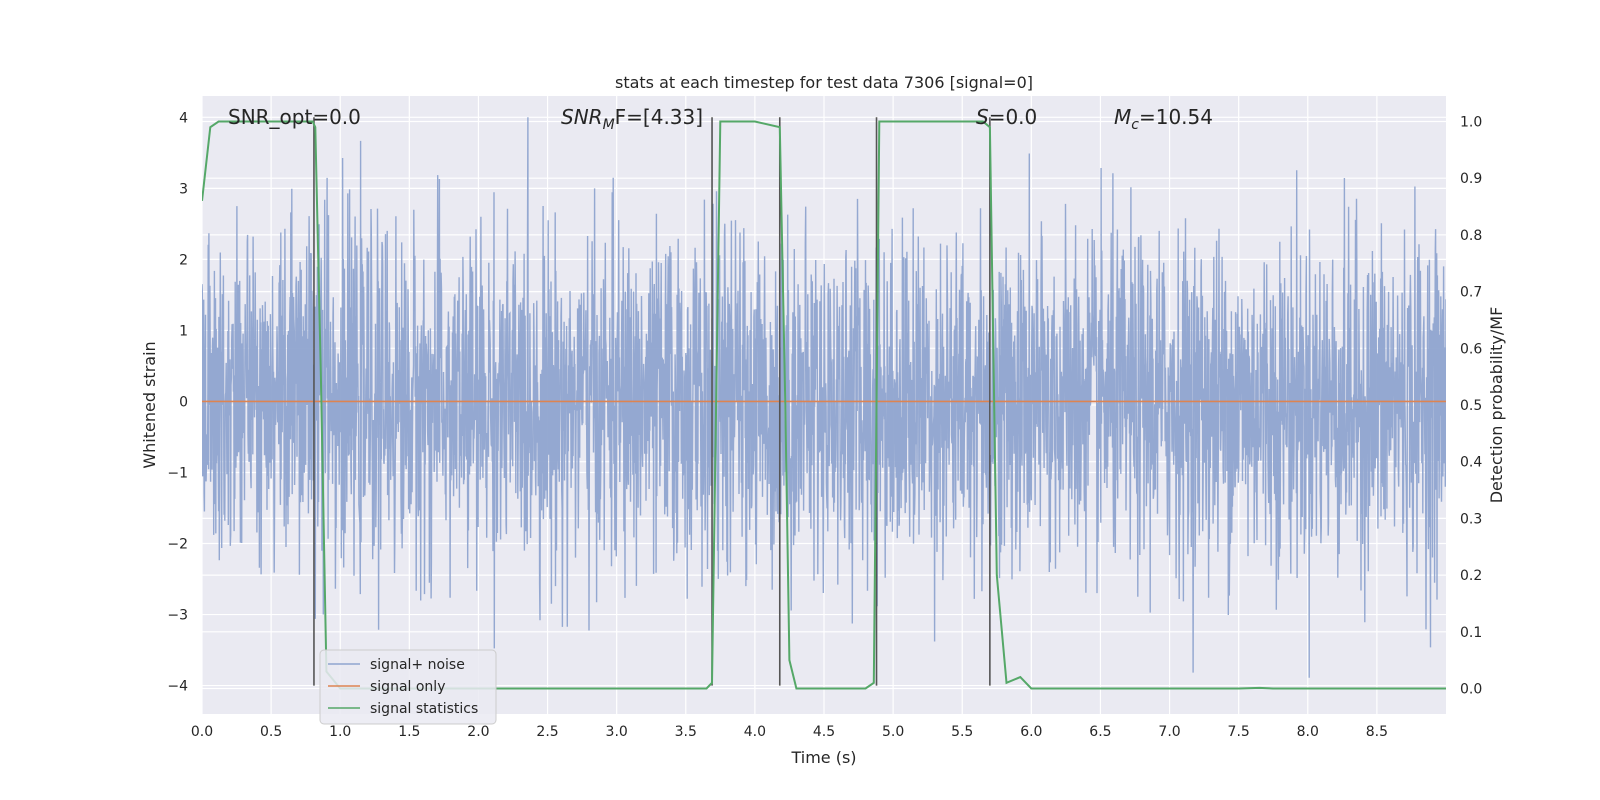 This screenshot has width=1600, height=800. I want to click on y2-tick-label: 0.3, so click(1471, 519).